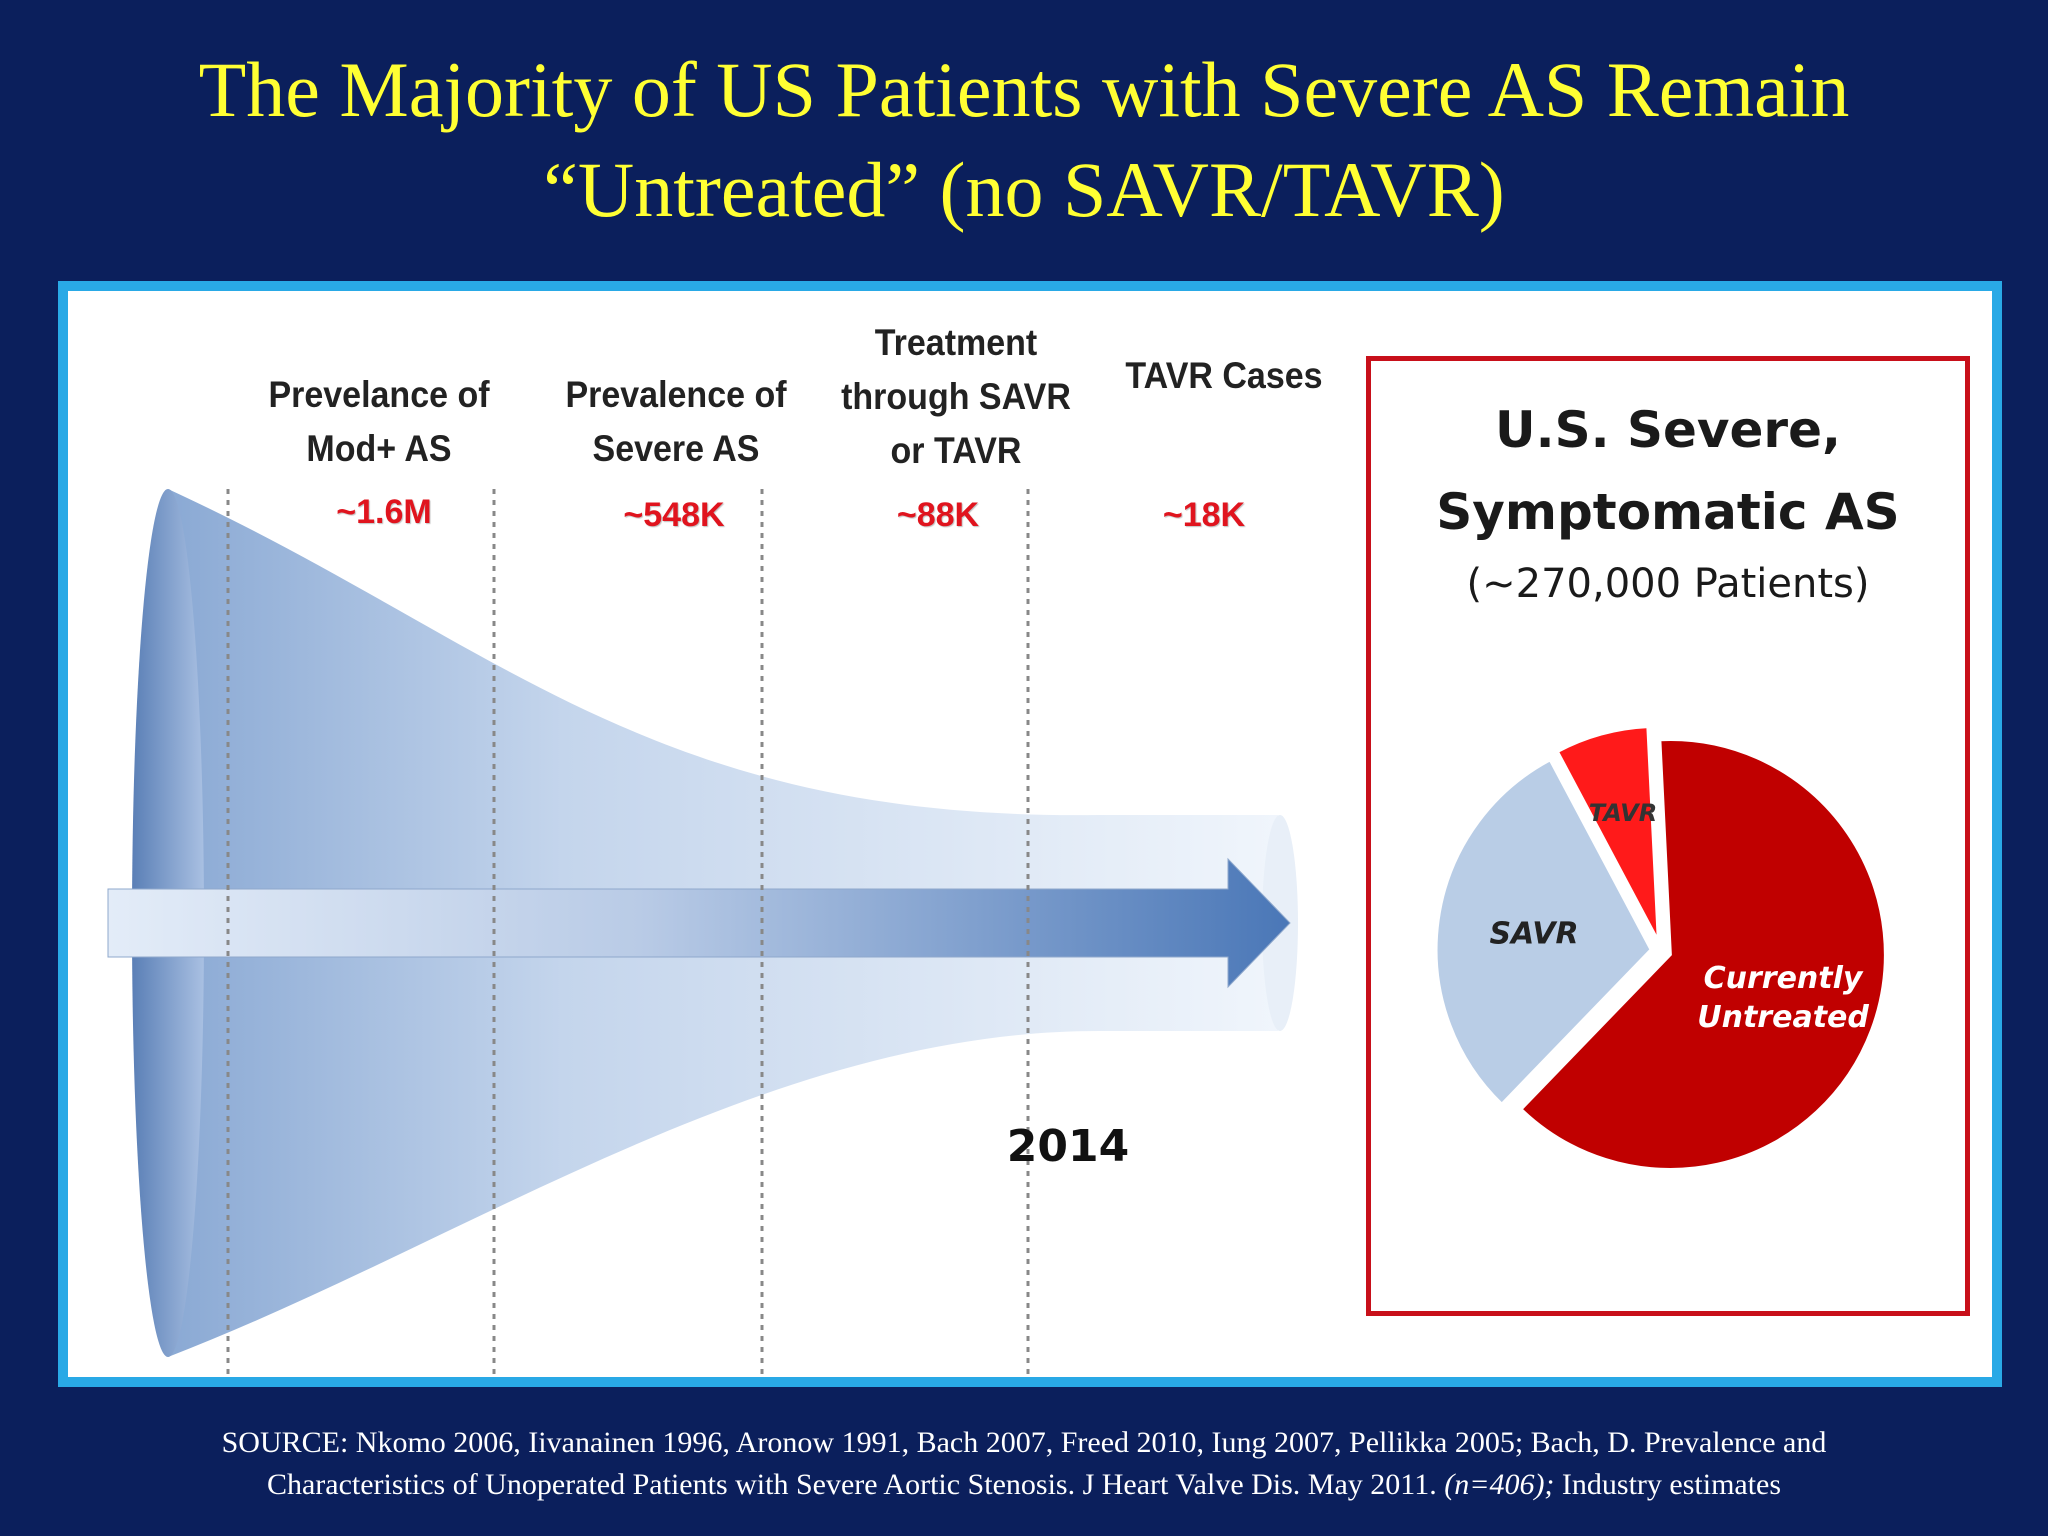  What do you see at coordinates (1623, 813) in the screenshot?
I see `pie-label-tavr: TAVR` at bounding box center [1623, 813].